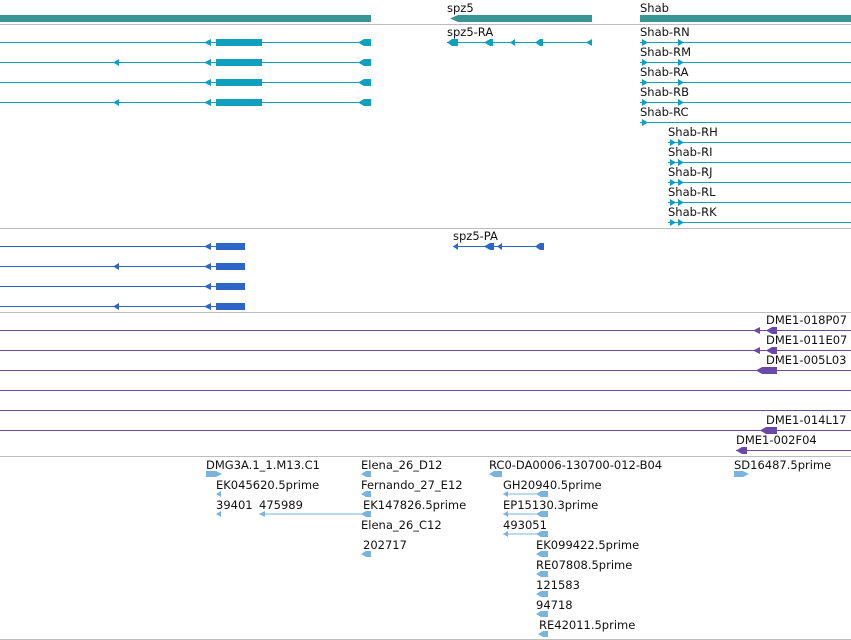 The image size is (851, 640). What do you see at coordinates (475, 236) in the screenshot?
I see `protein-label: spz5-PA` at bounding box center [475, 236].